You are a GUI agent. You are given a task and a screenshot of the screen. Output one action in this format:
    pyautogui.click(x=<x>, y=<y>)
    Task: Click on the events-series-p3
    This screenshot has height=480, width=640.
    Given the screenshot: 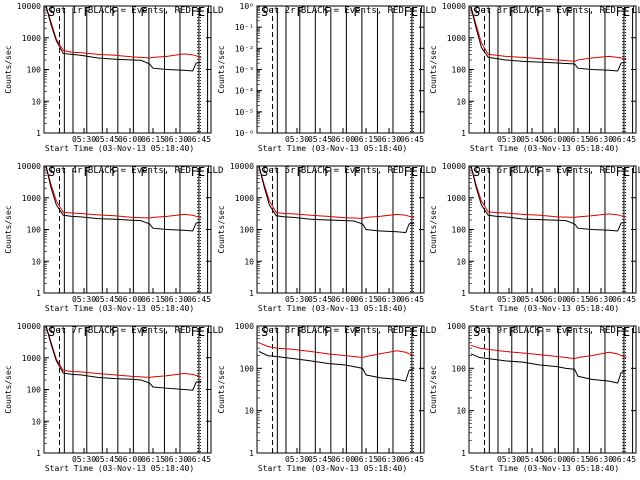 What is the action you would take?
    pyautogui.click(x=548, y=39)
    